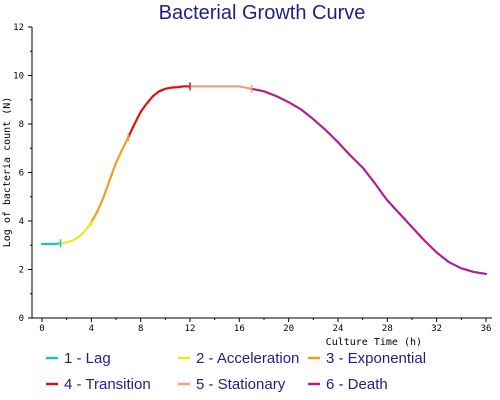 The width and height of the screenshot is (500, 400). Describe the element at coordinates (387, 329) in the screenshot. I see `x-tick-label: 28` at that location.